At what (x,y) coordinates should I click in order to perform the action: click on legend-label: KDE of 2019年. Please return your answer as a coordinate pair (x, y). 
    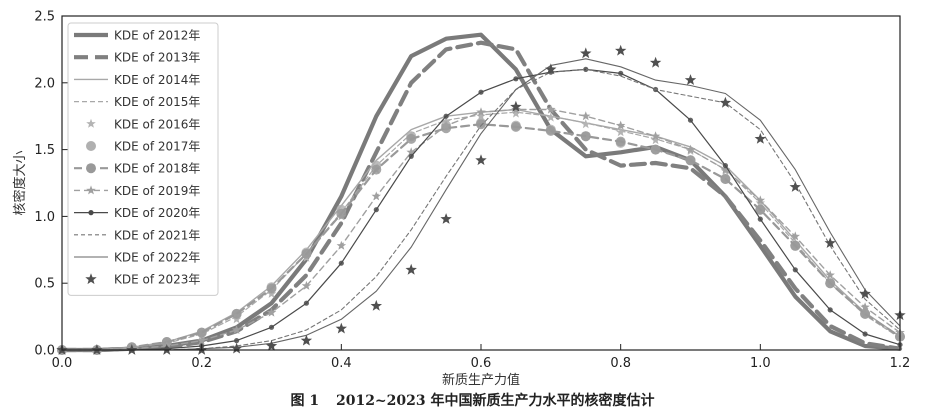
    Looking at the image, I should click on (157, 191).